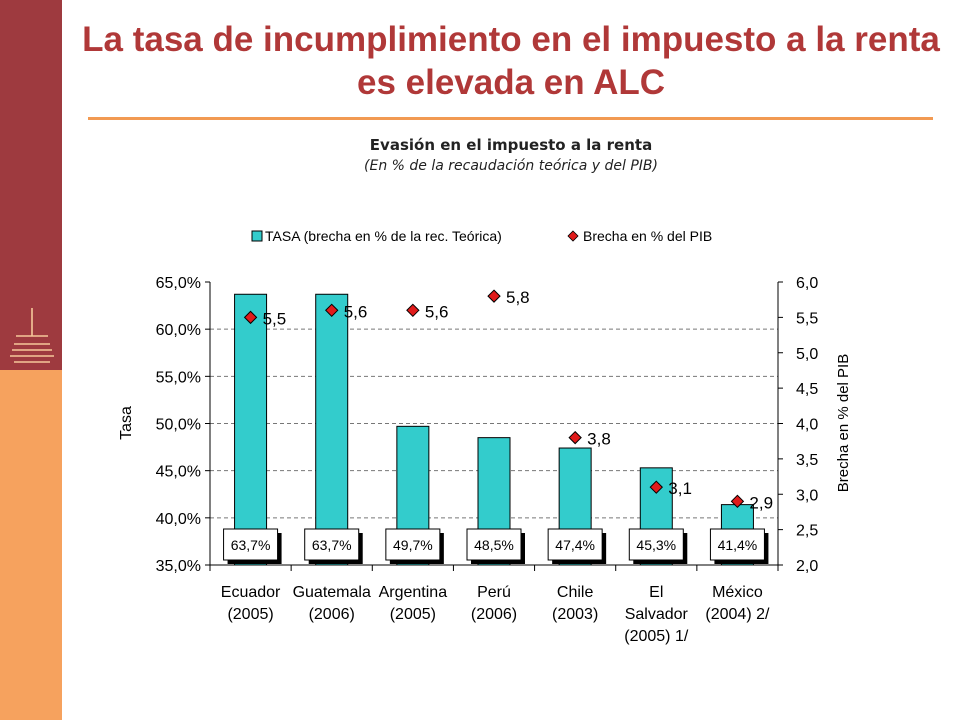  What do you see at coordinates (257, 236) in the screenshot?
I see `legend-bar-swatch` at bounding box center [257, 236].